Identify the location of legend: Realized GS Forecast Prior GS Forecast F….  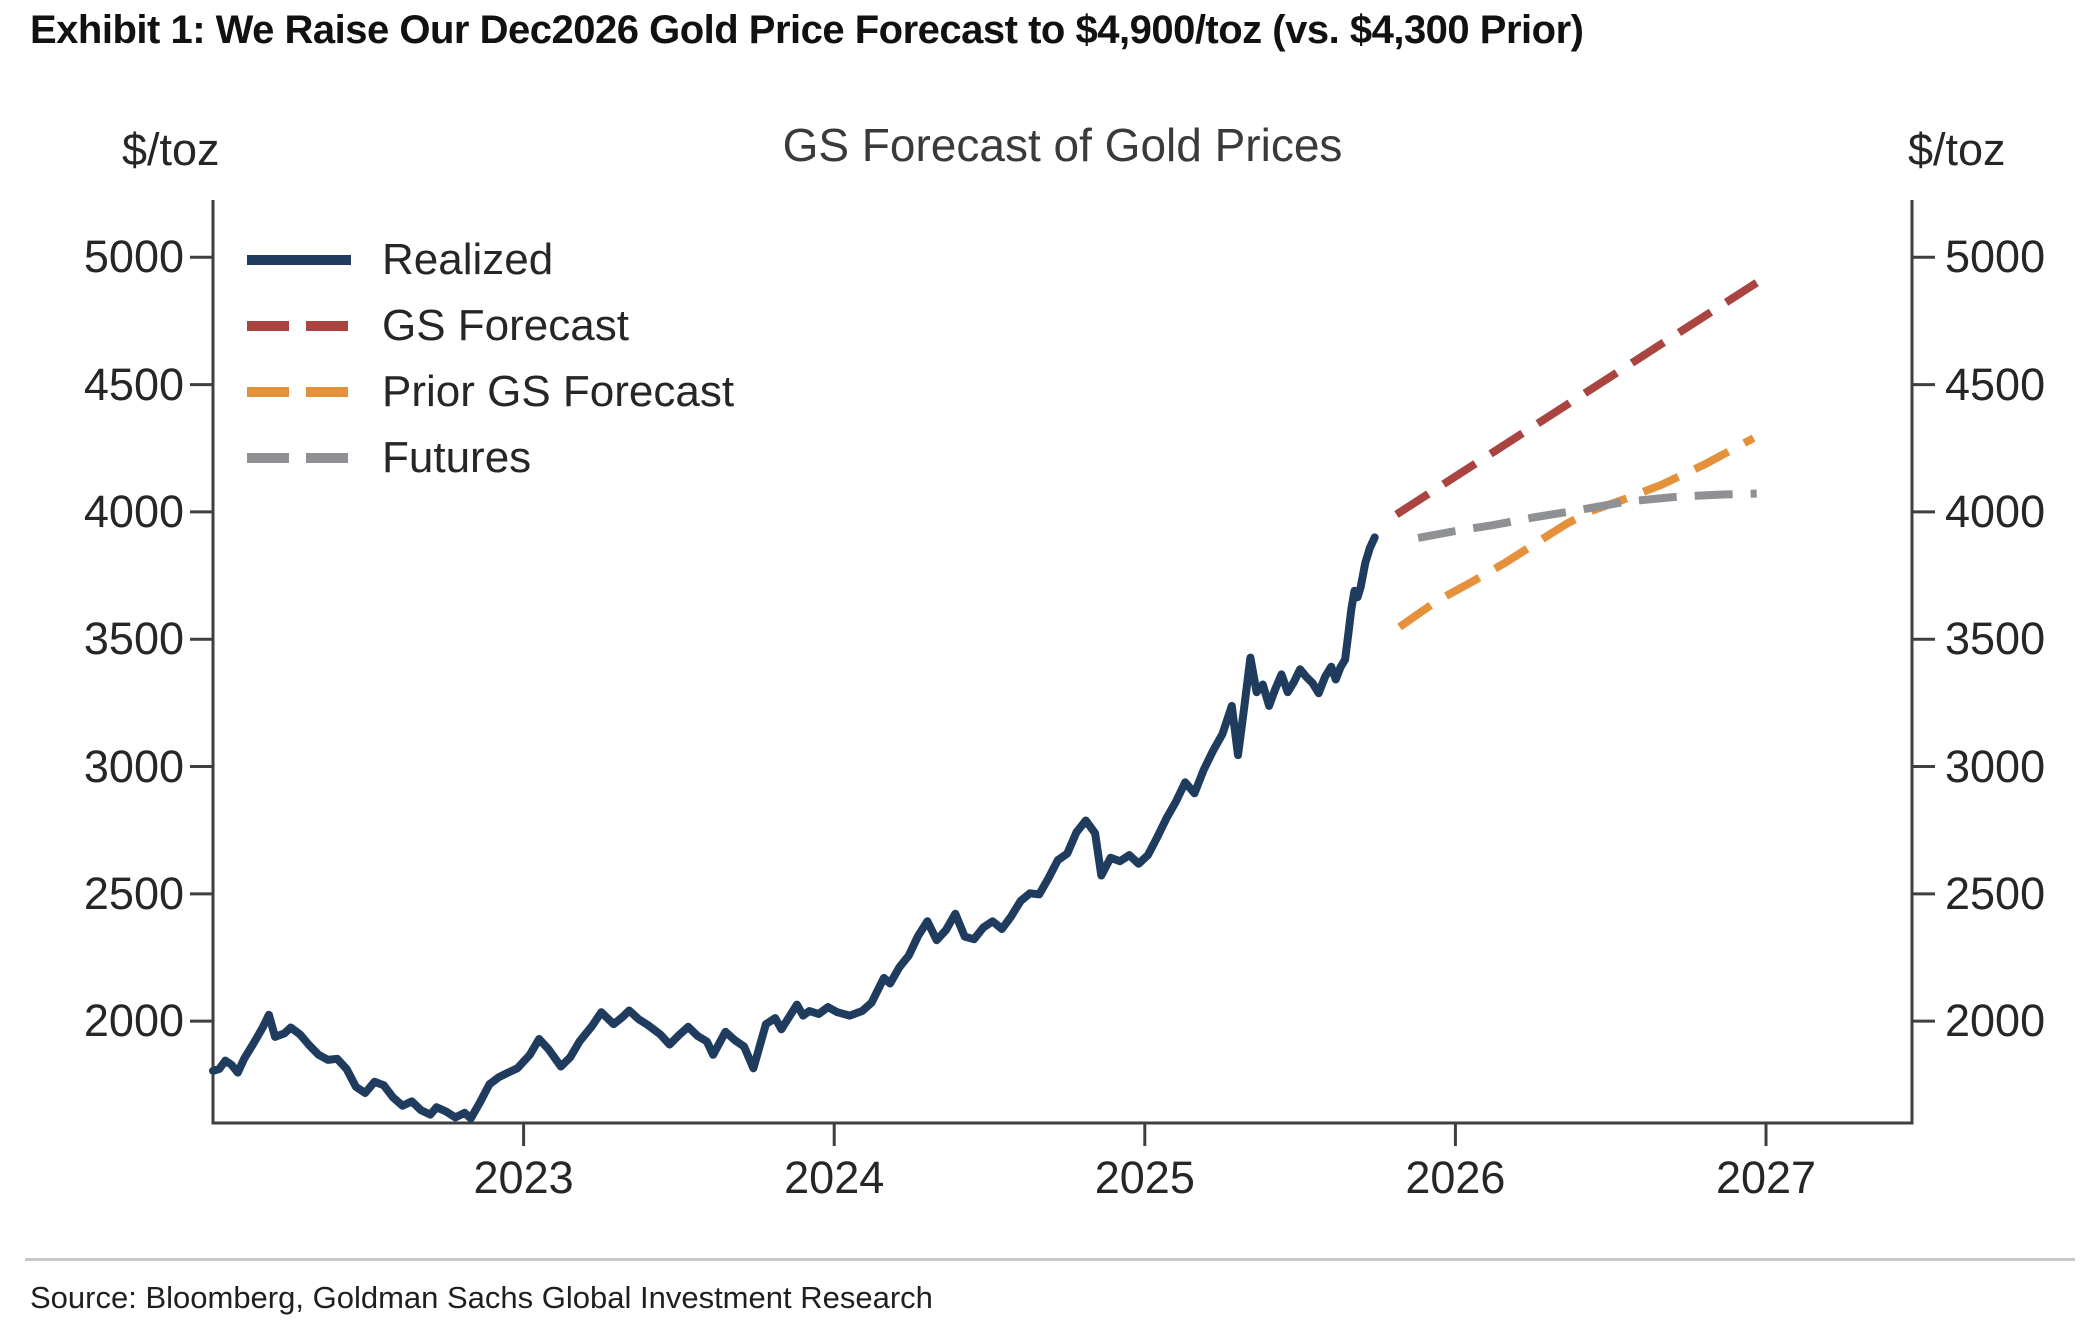
(490, 359).